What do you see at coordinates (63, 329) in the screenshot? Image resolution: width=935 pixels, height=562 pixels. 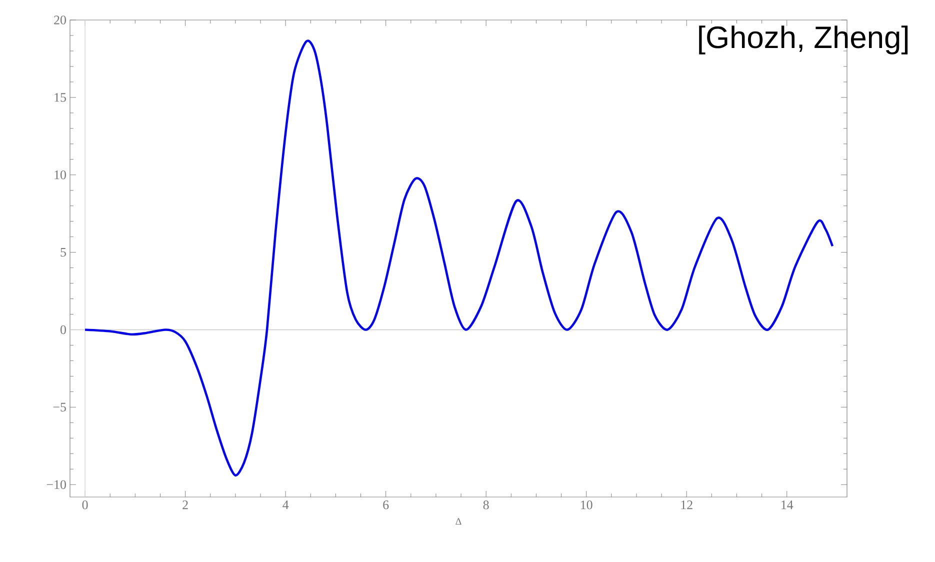 I see `y-tick-label: 0` at bounding box center [63, 329].